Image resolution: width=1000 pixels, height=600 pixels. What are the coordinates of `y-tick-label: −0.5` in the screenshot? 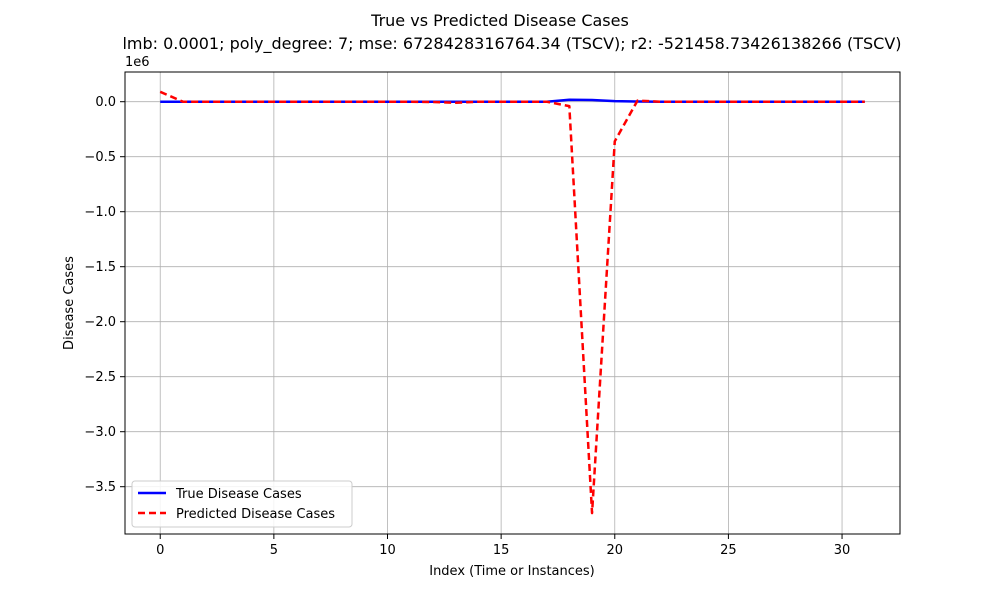 It's located at (100, 157).